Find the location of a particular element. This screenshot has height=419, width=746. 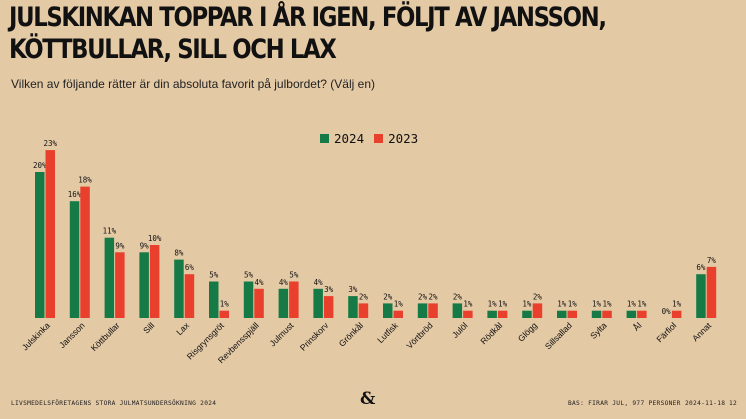

bar-julmust-2023 is located at coordinates (294, 299).